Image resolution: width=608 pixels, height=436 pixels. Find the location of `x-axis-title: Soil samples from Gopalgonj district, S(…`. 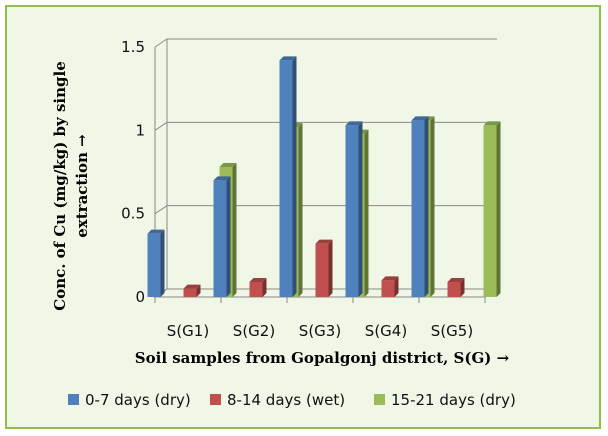

x-axis-title: Soil samples from Gopalgonj district, S(… is located at coordinates (322, 358).